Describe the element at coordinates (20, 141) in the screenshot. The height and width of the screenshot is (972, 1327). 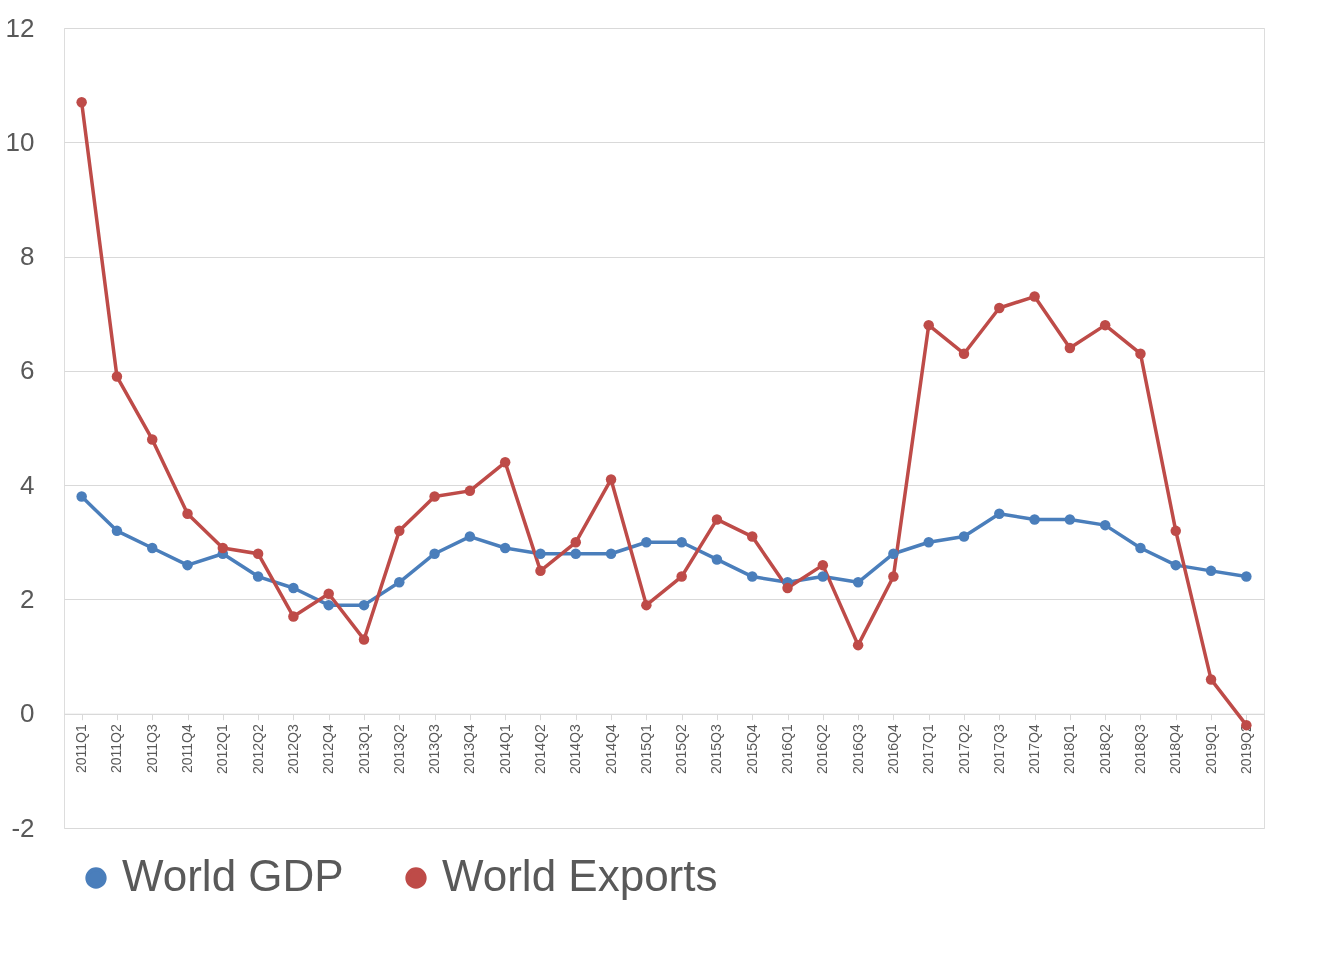
I see `y-tick-label: 10` at that location.